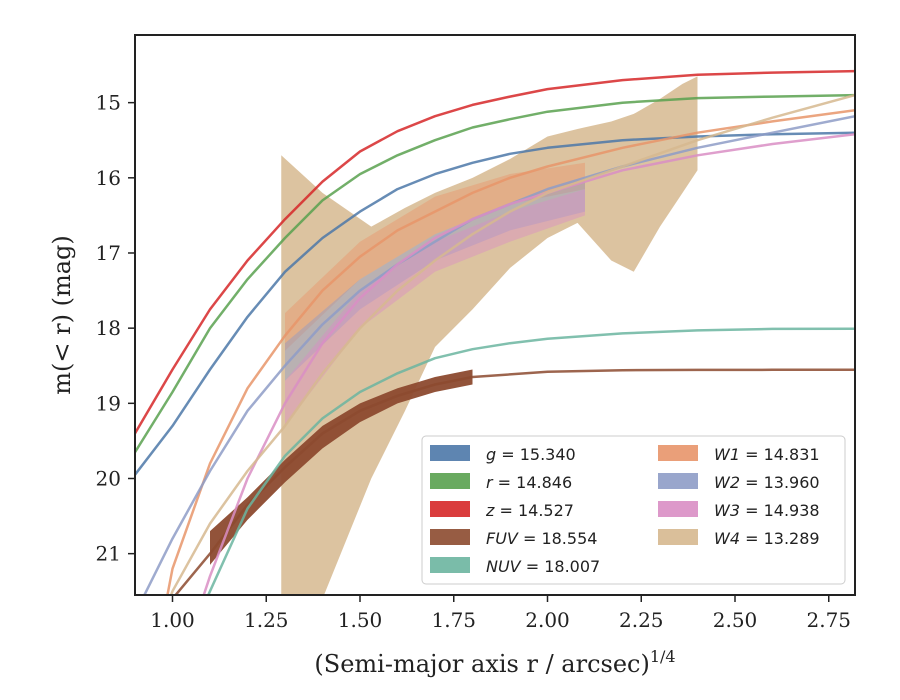 The image size is (900, 700). I want to click on legend-label-w2: W2 = 13.960, so click(767, 482).